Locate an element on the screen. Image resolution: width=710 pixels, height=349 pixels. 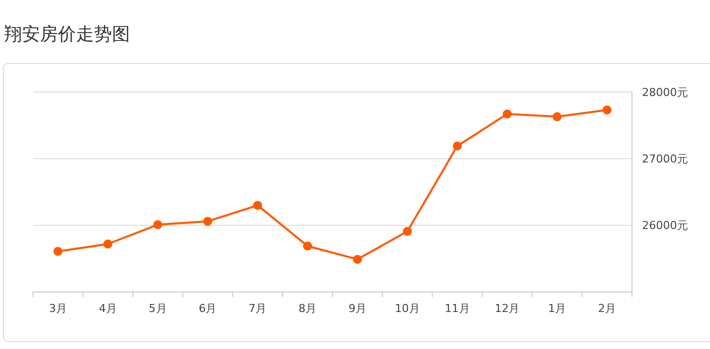
x-tick-label: 6月 is located at coordinates (207, 308).